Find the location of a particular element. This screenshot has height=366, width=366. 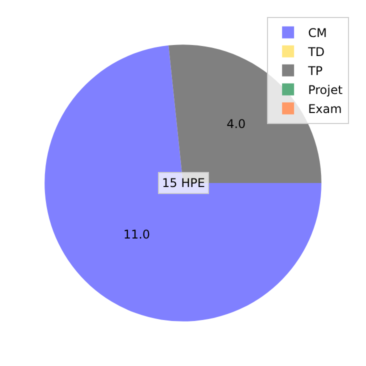

legend-label: TD is located at coordinates (316, 52).